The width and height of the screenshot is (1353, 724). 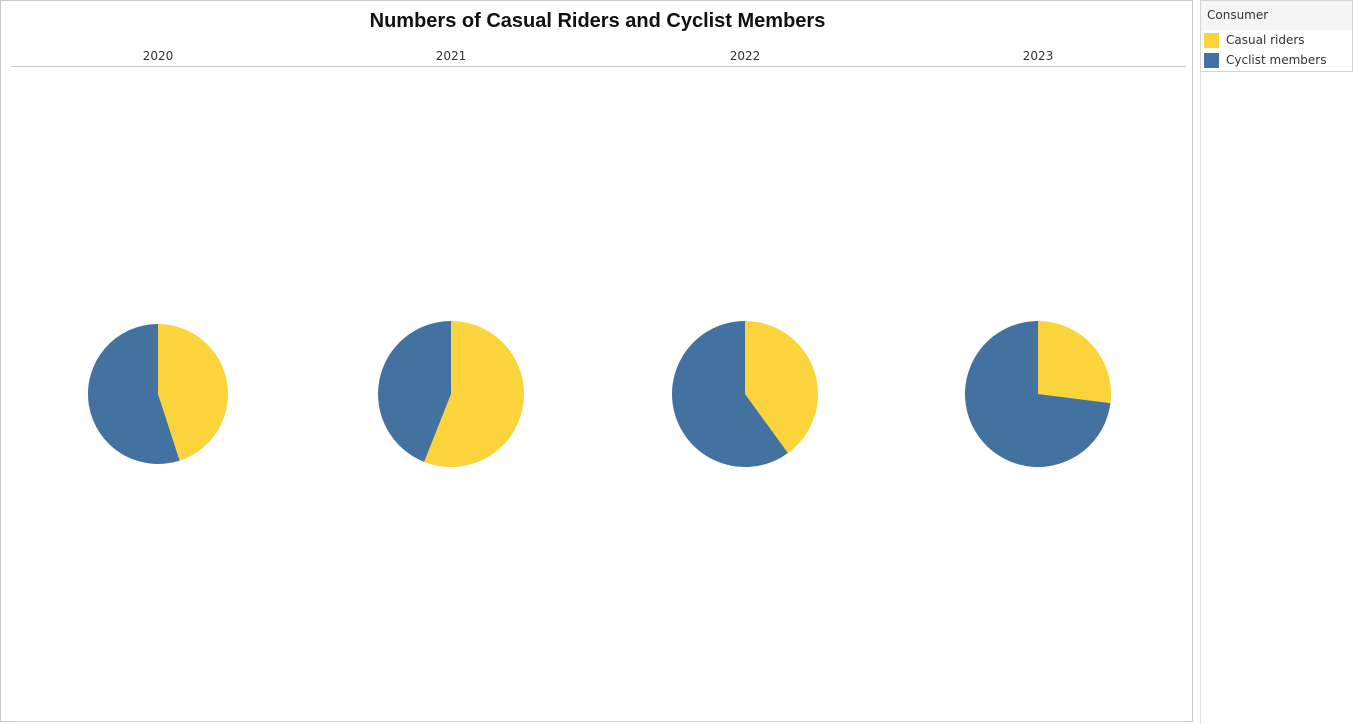 What do you see at coordinates (598, 66) in the screenshot?
I see `header-divider` at bounding box center [598, 66].